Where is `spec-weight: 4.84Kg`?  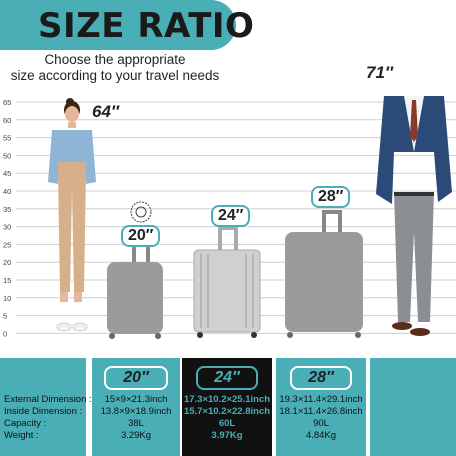
spec-weight: 4.84Kg is located at coordinates (321, 435).